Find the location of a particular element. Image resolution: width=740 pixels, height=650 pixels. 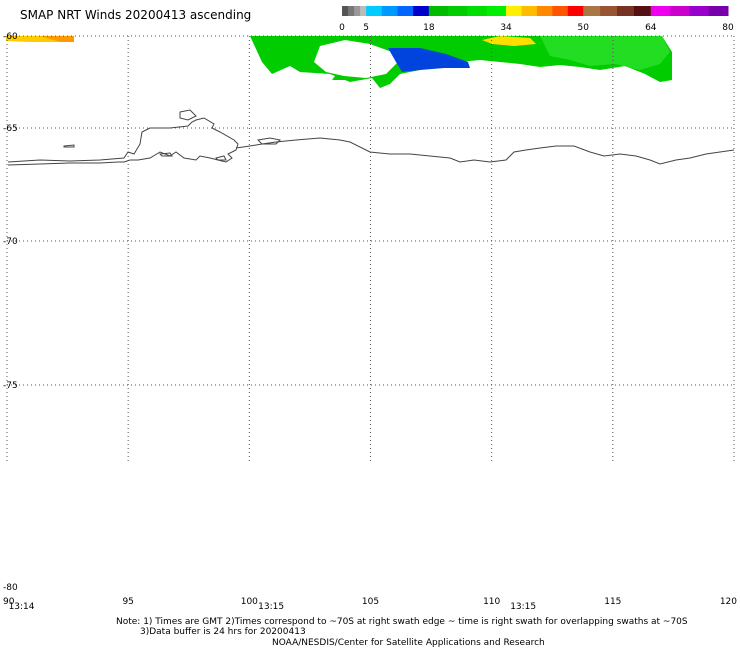

map-title: SMAP NRT Winds 20200413 ascending is located at coordinates (136, 15).